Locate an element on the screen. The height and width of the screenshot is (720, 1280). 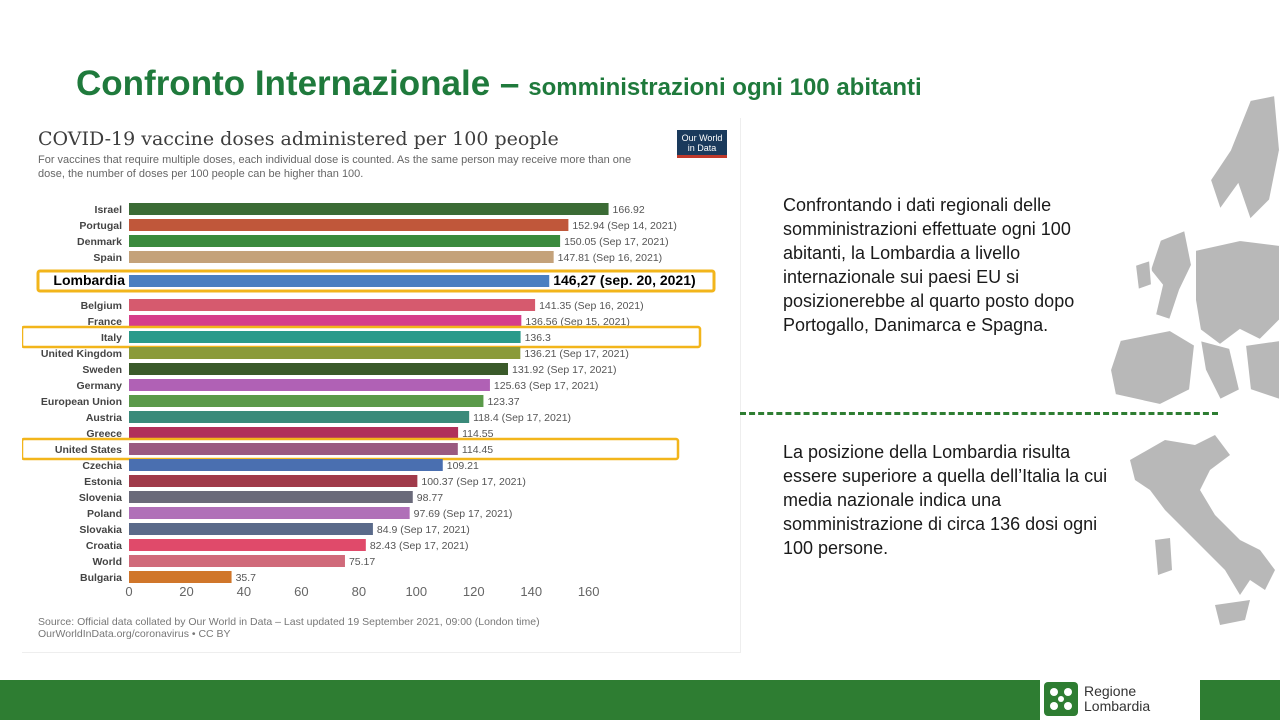
bar-label-european-union: European Union is located at coordinates (81, 402).